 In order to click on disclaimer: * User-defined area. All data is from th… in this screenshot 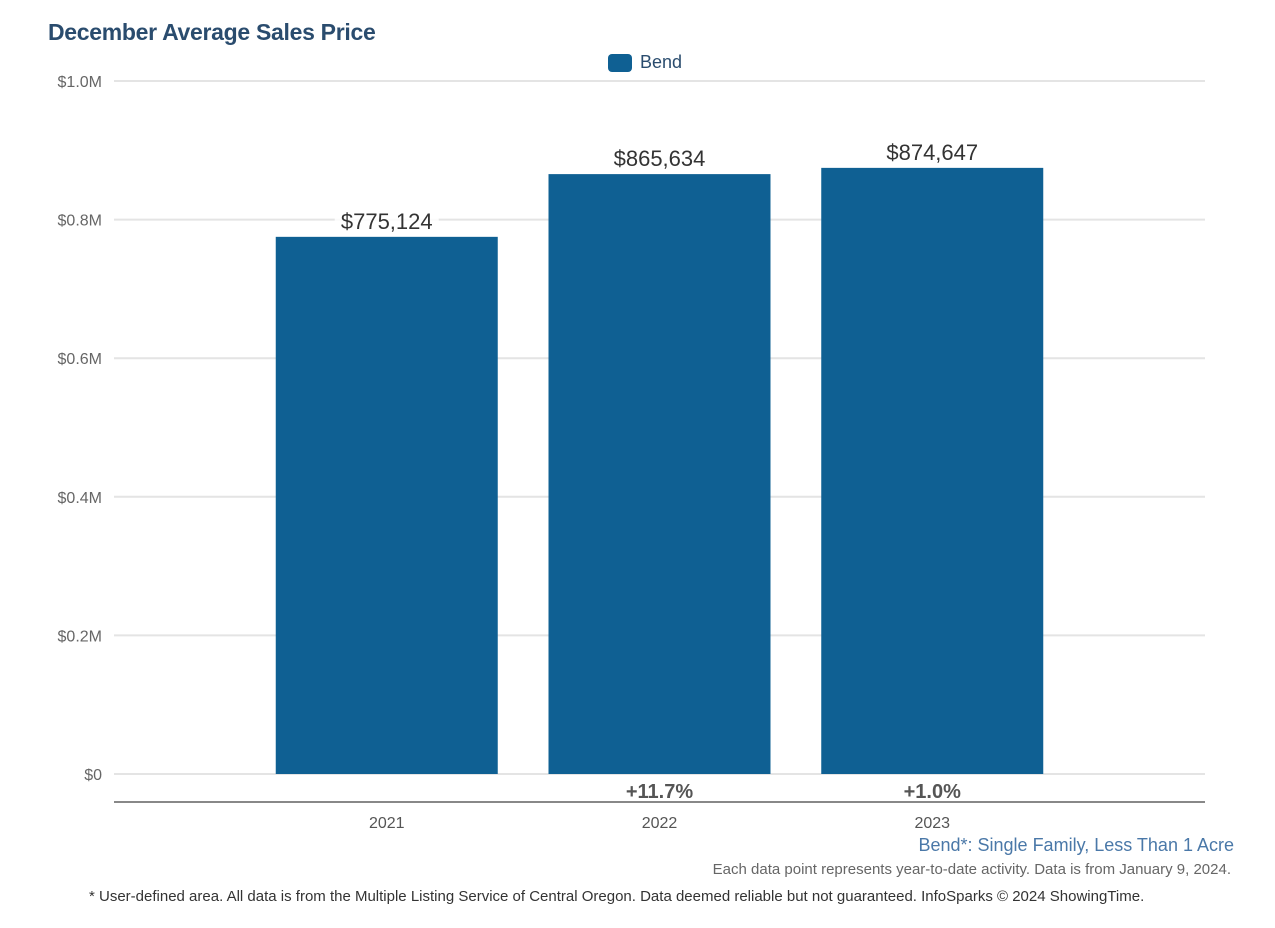, I will do `click(617, 896)`.